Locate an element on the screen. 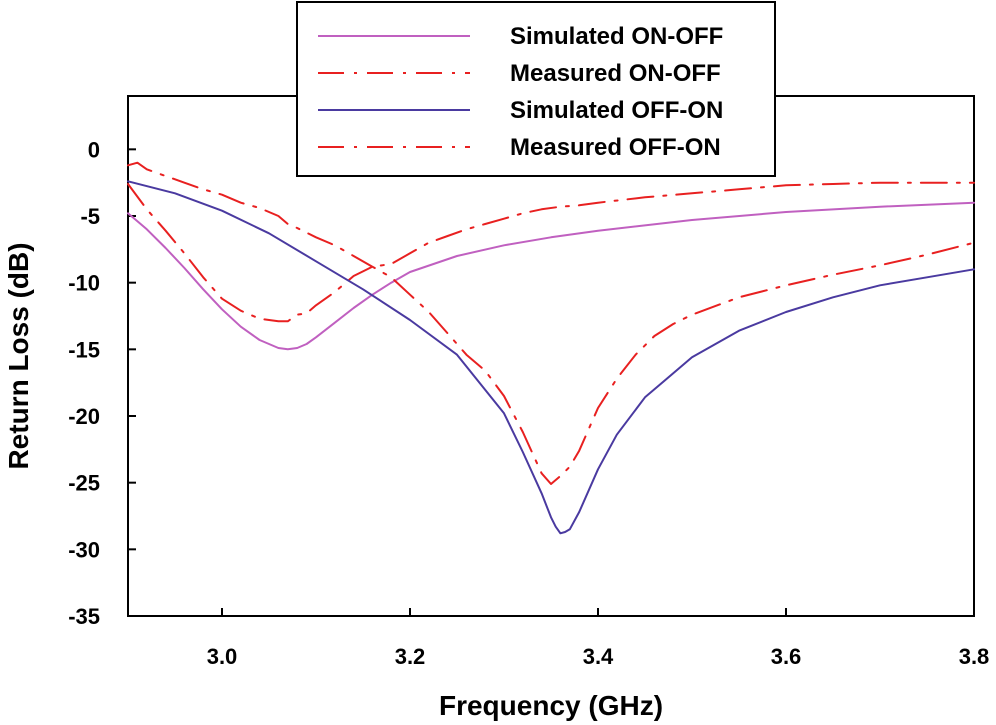  y-tick-label: -5 is located at coordinates (90, 216).